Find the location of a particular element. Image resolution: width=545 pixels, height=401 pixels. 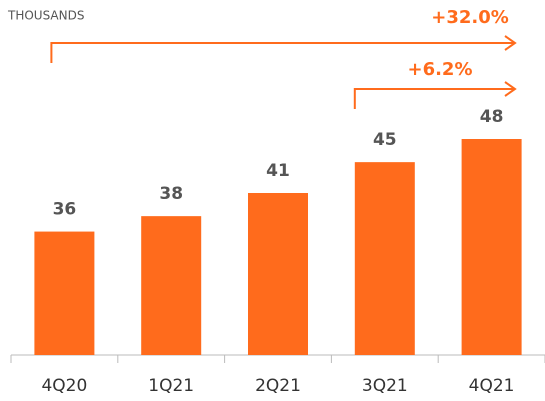

value-label: 48 is located at coordinates (492, 117).